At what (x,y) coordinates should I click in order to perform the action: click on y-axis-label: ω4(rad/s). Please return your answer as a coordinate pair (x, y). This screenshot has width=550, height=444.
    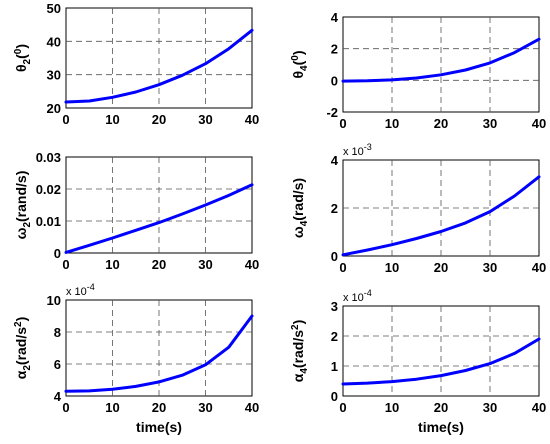
    Looking at the image, I should click on (300, 208).